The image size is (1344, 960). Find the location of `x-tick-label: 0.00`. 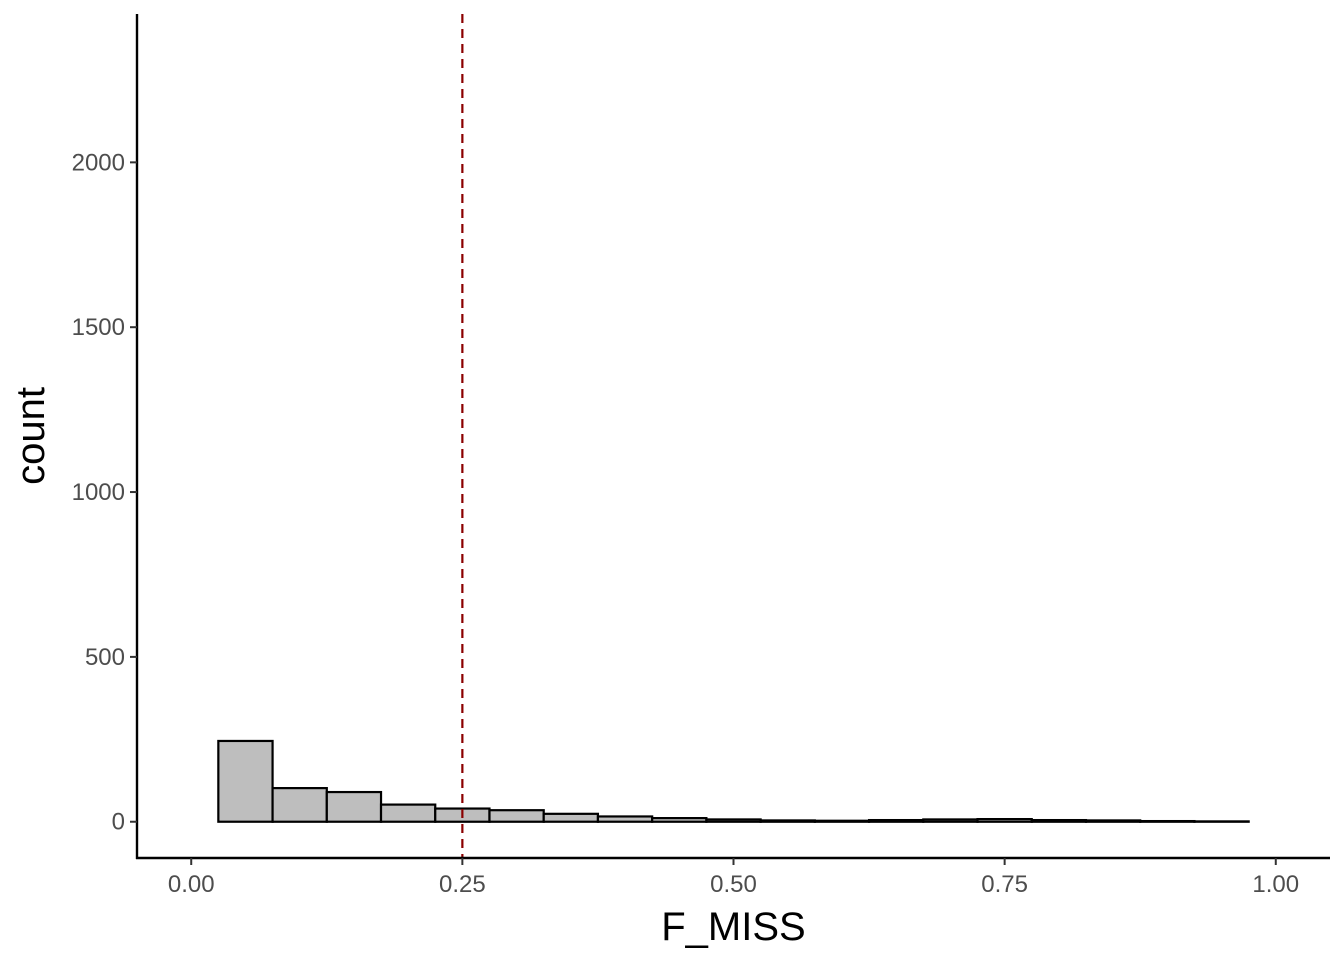

x-tick-label: 0.00 is located at coordinates (191, 884).